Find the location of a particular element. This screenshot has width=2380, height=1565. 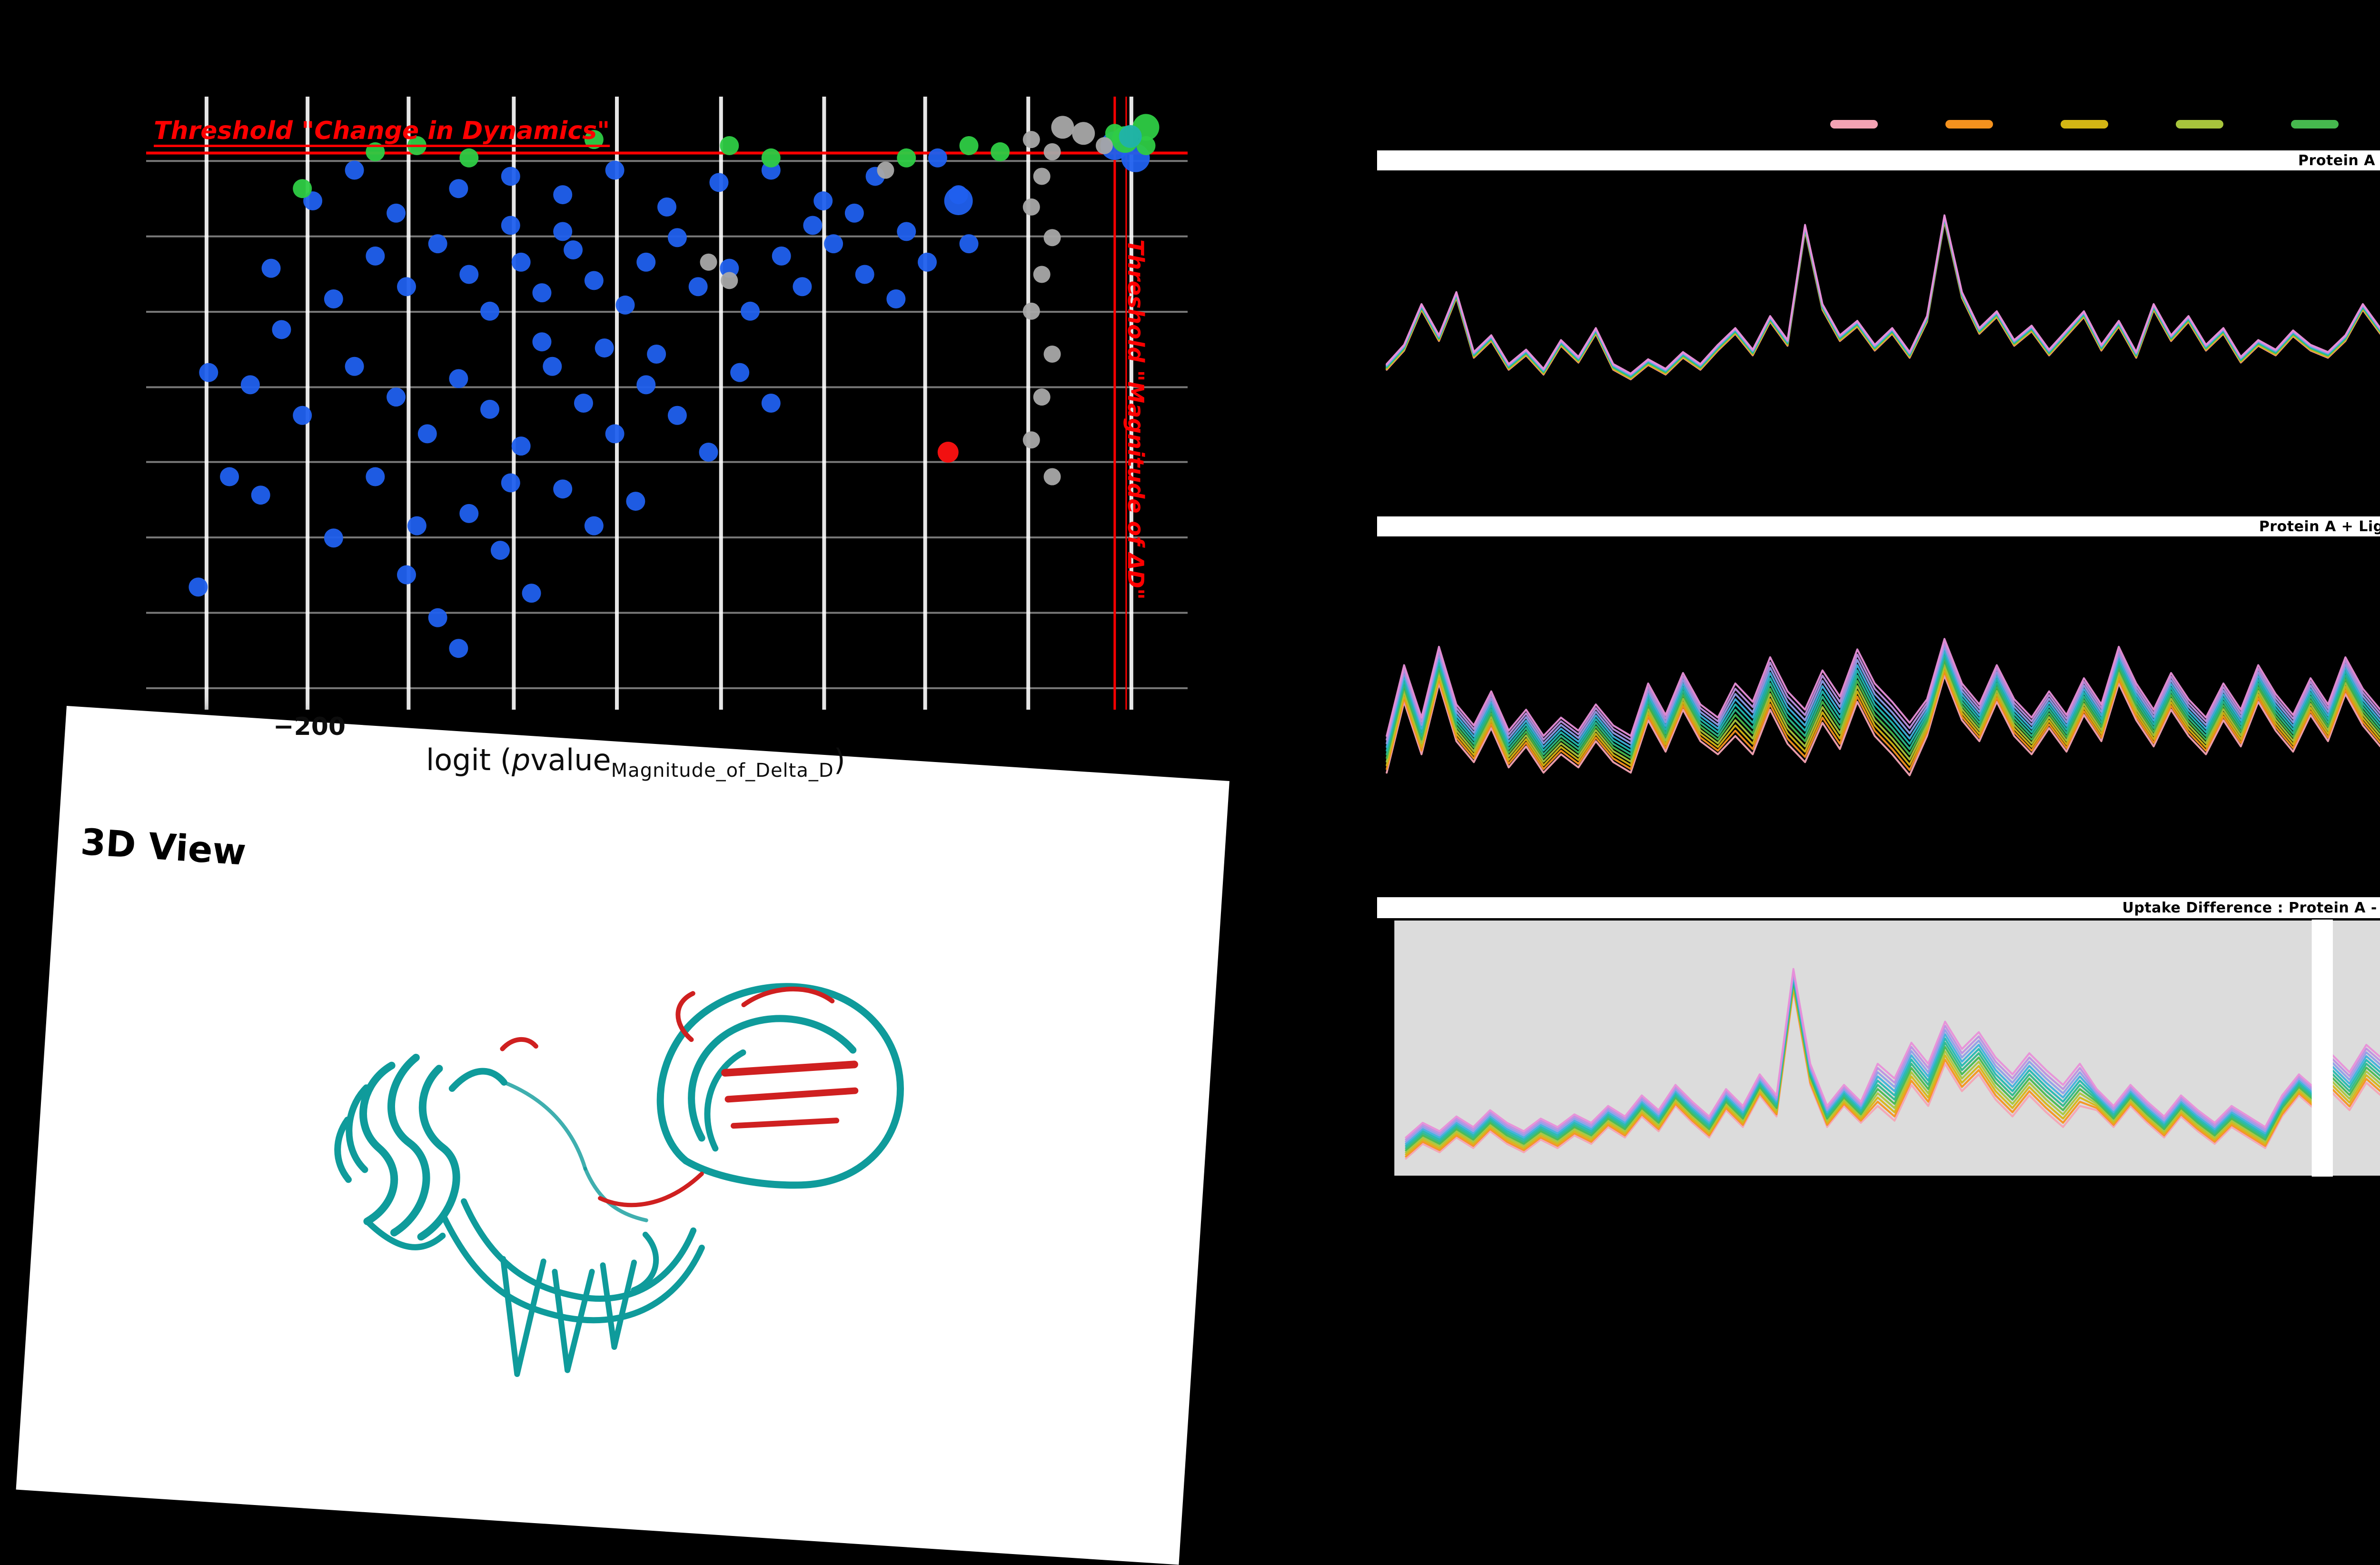

x-label-prefix: logit ( is located at coordinates (469, 760).